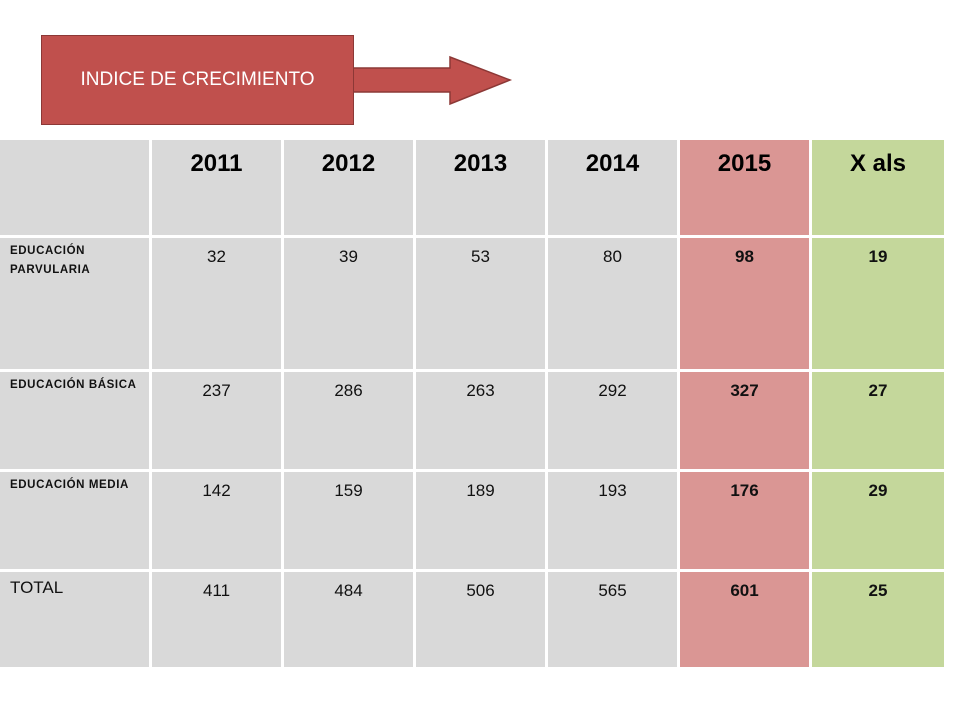 Image resolution: width=960 pixels, height=720 pixels. Describe the element at coordinates (878, 621) in the screenshot. I see `table-cell-x-als: 25` at that location.